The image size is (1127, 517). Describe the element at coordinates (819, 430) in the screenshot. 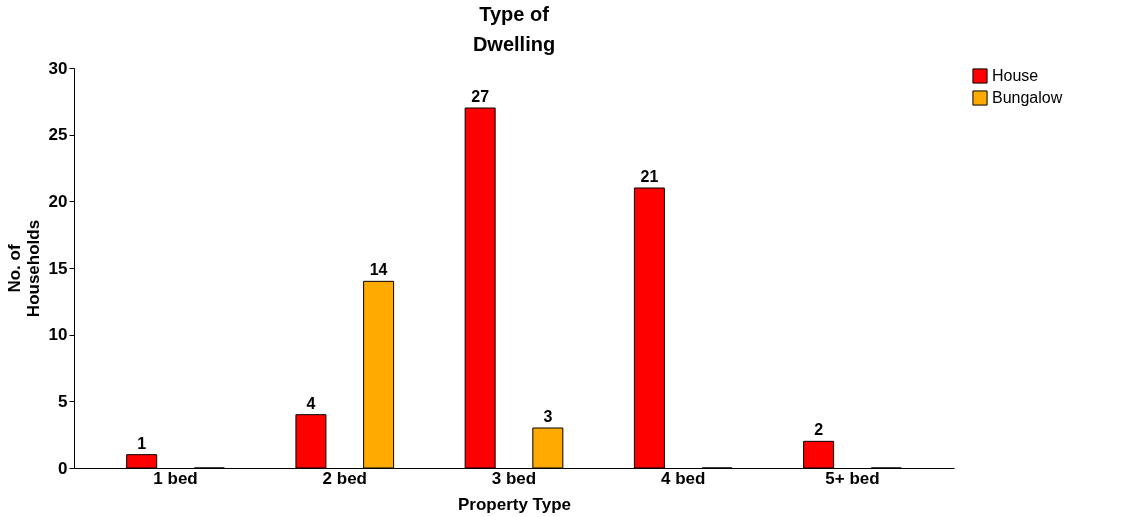

I see `data-label: 2` at that location.